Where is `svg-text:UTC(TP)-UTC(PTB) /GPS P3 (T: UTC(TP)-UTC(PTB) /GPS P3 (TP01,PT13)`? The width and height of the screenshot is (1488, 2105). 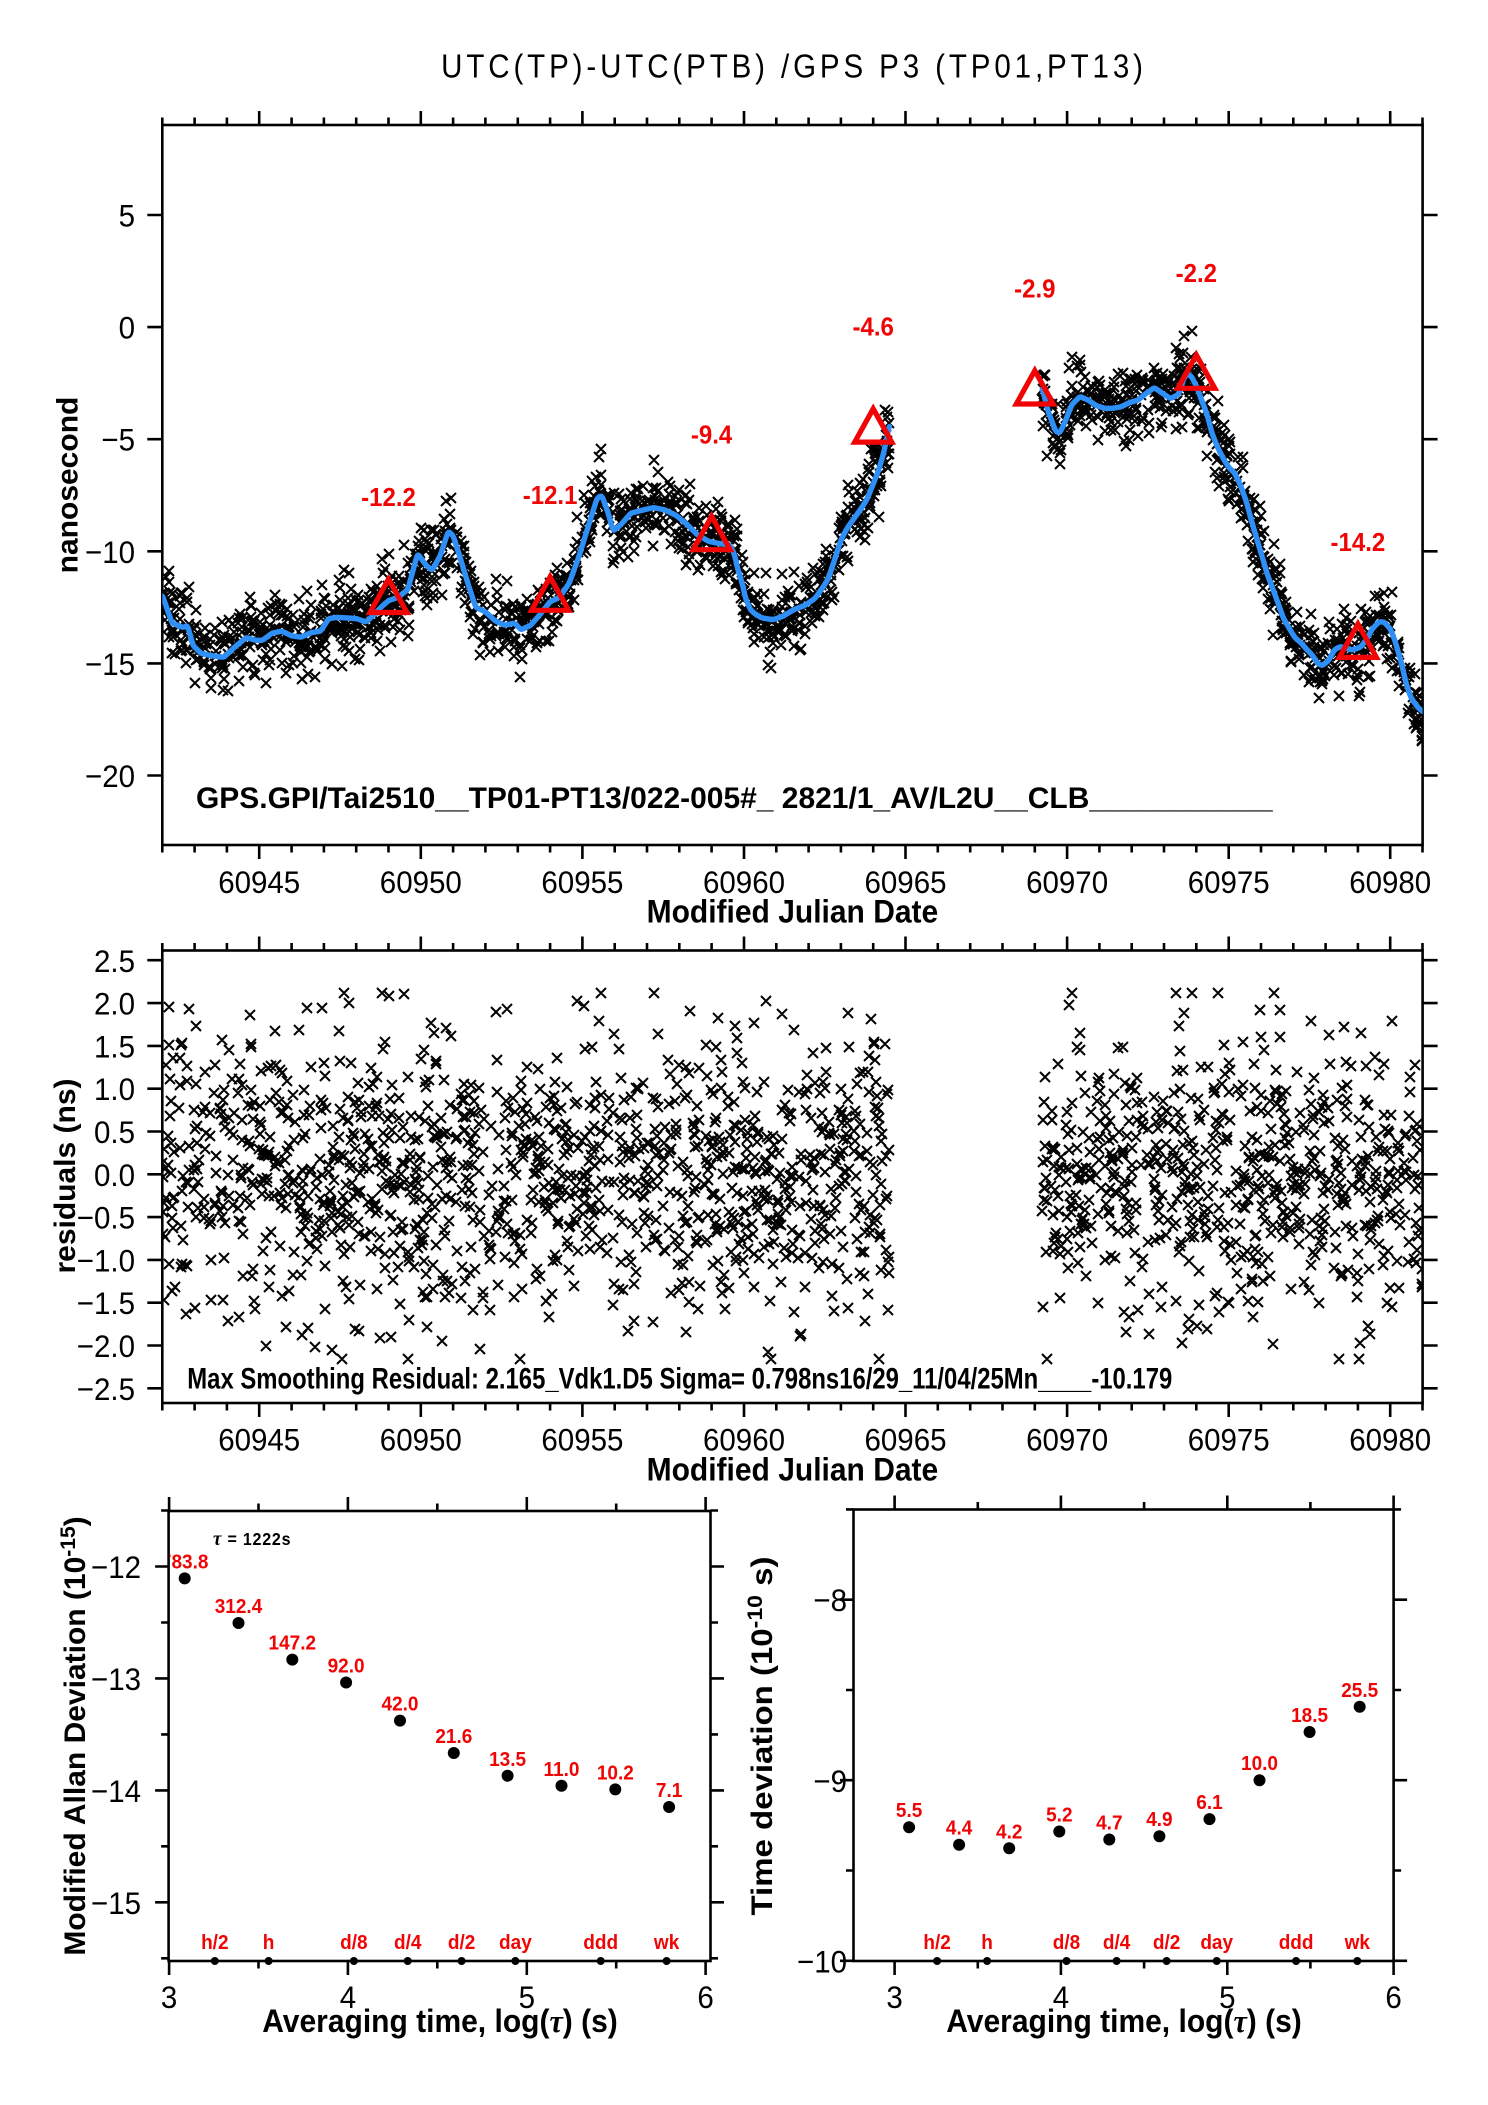
svg-text:UTC(TP)-UTC(PTB) /GPS P3 (T: UTC(TP)-UTC(PTB) /GPS P3 (TP01,PT13) is located at coordinates (794, 66).